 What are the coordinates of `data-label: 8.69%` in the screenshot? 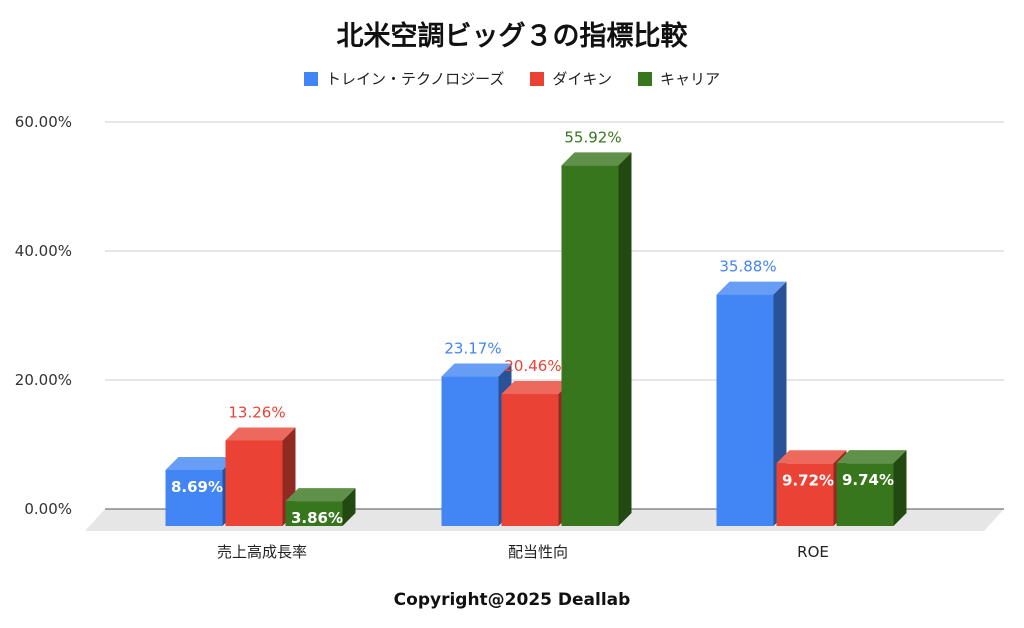 It's located at (197, 487).